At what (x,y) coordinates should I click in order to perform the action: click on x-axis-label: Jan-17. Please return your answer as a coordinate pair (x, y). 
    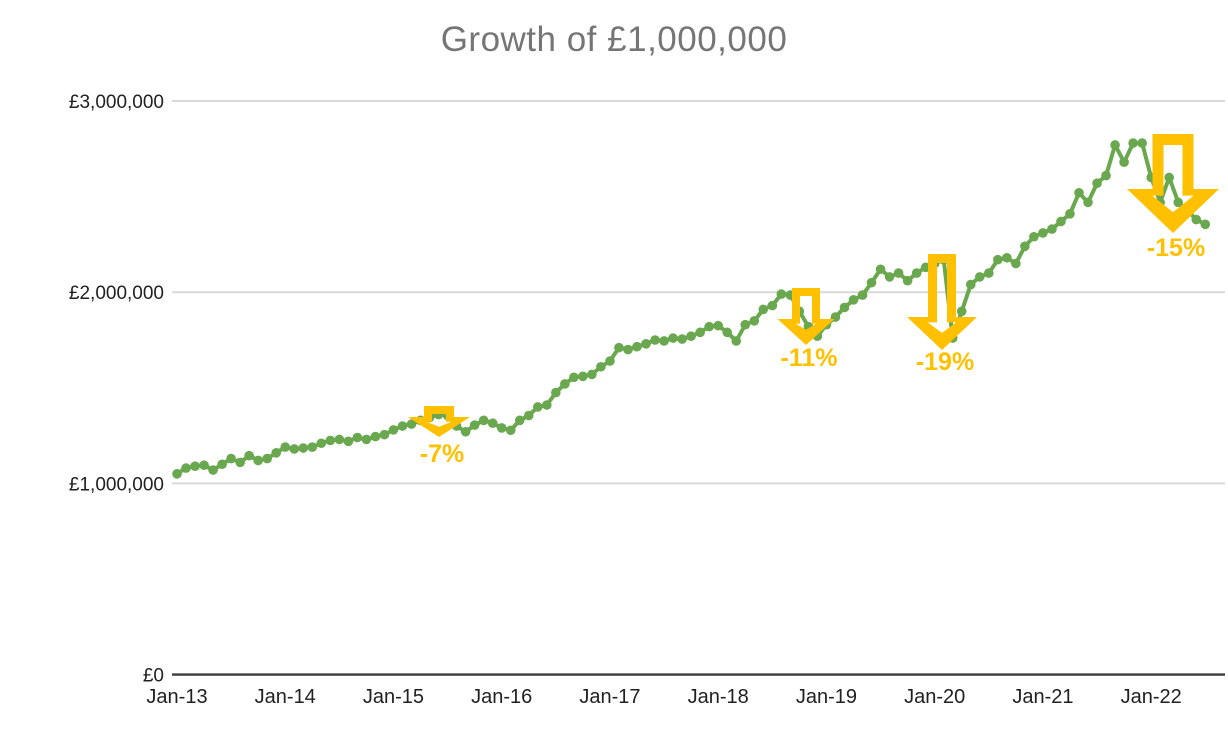
    Looking at the image, I should click on (609, 697).